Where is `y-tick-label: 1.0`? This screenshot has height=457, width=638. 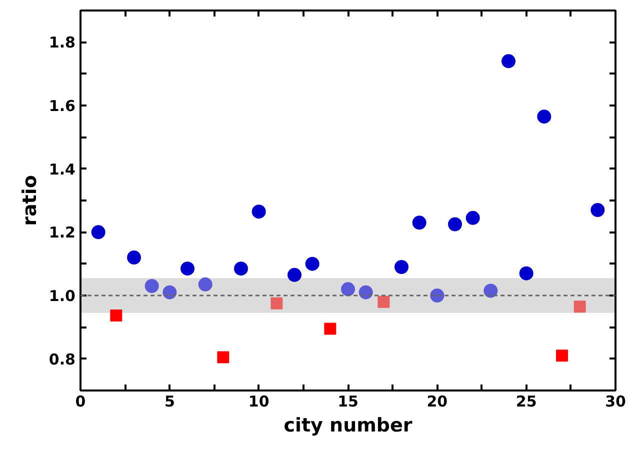
y-tick-label: 1.0 is located at coordinates (62, 296).